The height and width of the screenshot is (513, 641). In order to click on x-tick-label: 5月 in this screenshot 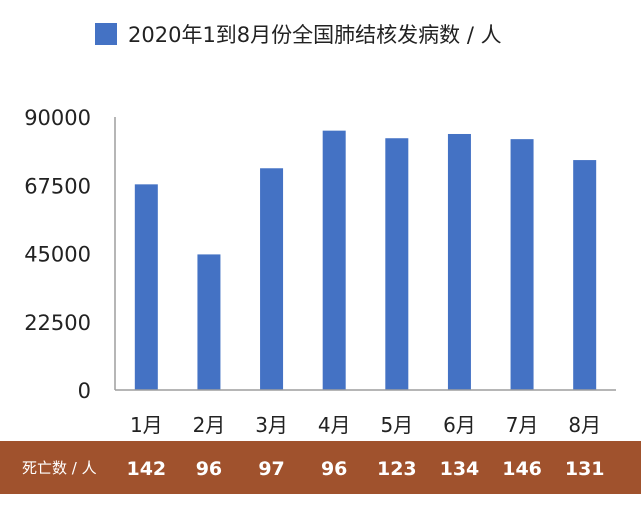, I will do `click(396, 425)`.